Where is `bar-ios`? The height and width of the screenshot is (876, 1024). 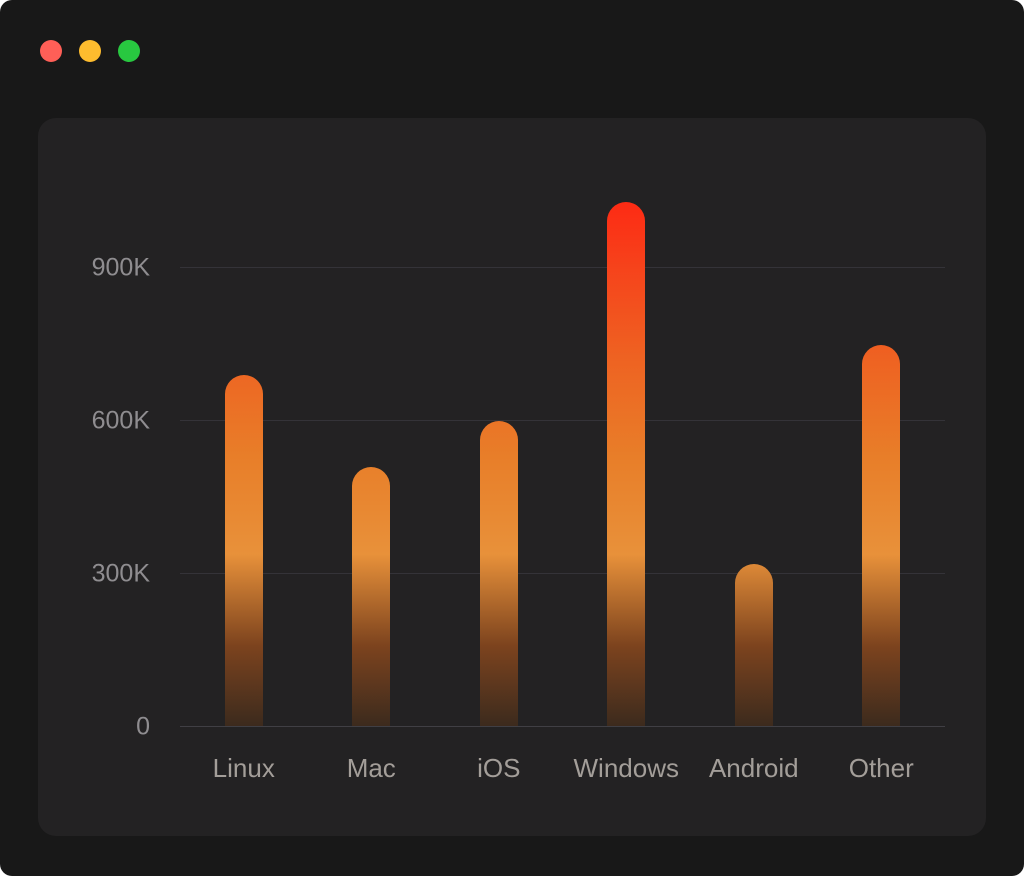 bar-ios is located at coordinates (498, 574).